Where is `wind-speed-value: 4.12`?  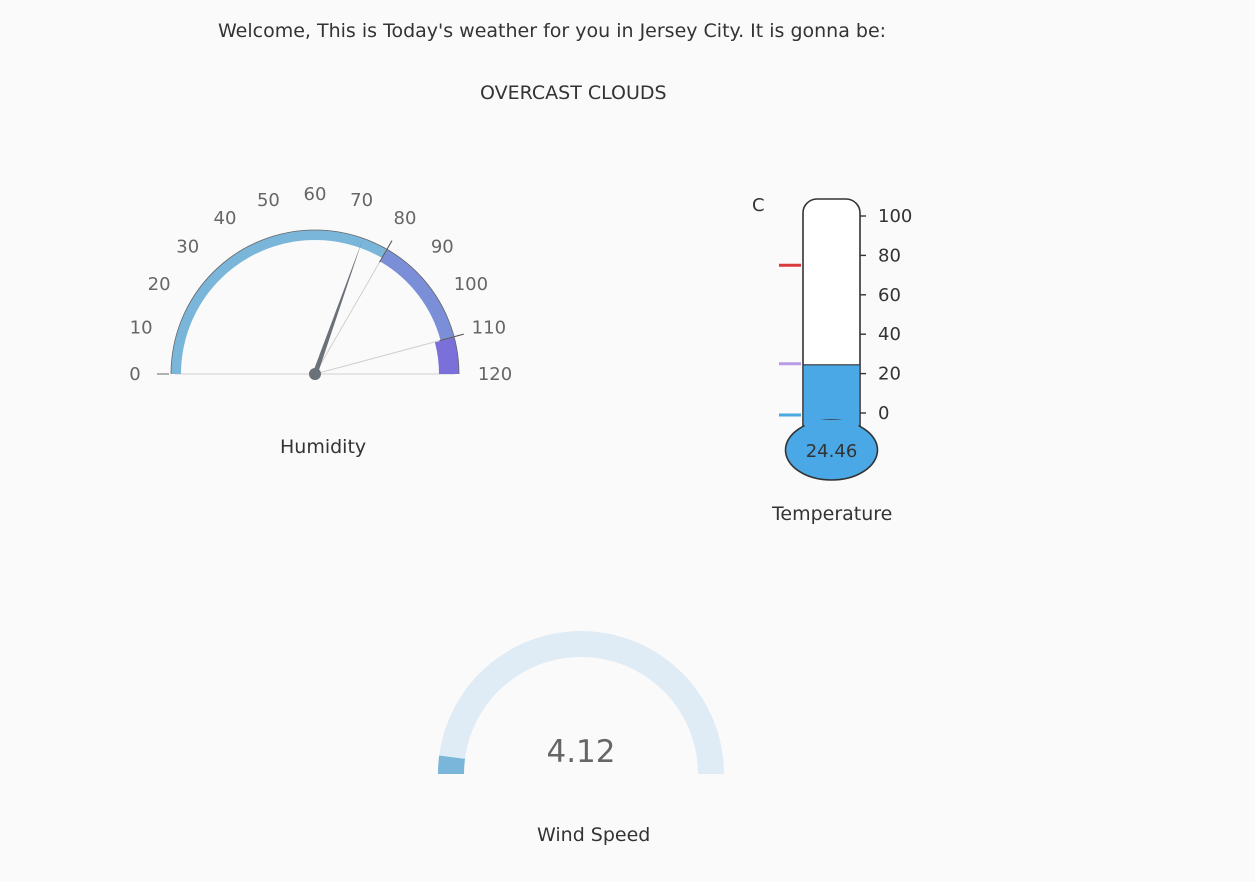
wind-speed-value: 4.12 is located at coordinates (580, 752).